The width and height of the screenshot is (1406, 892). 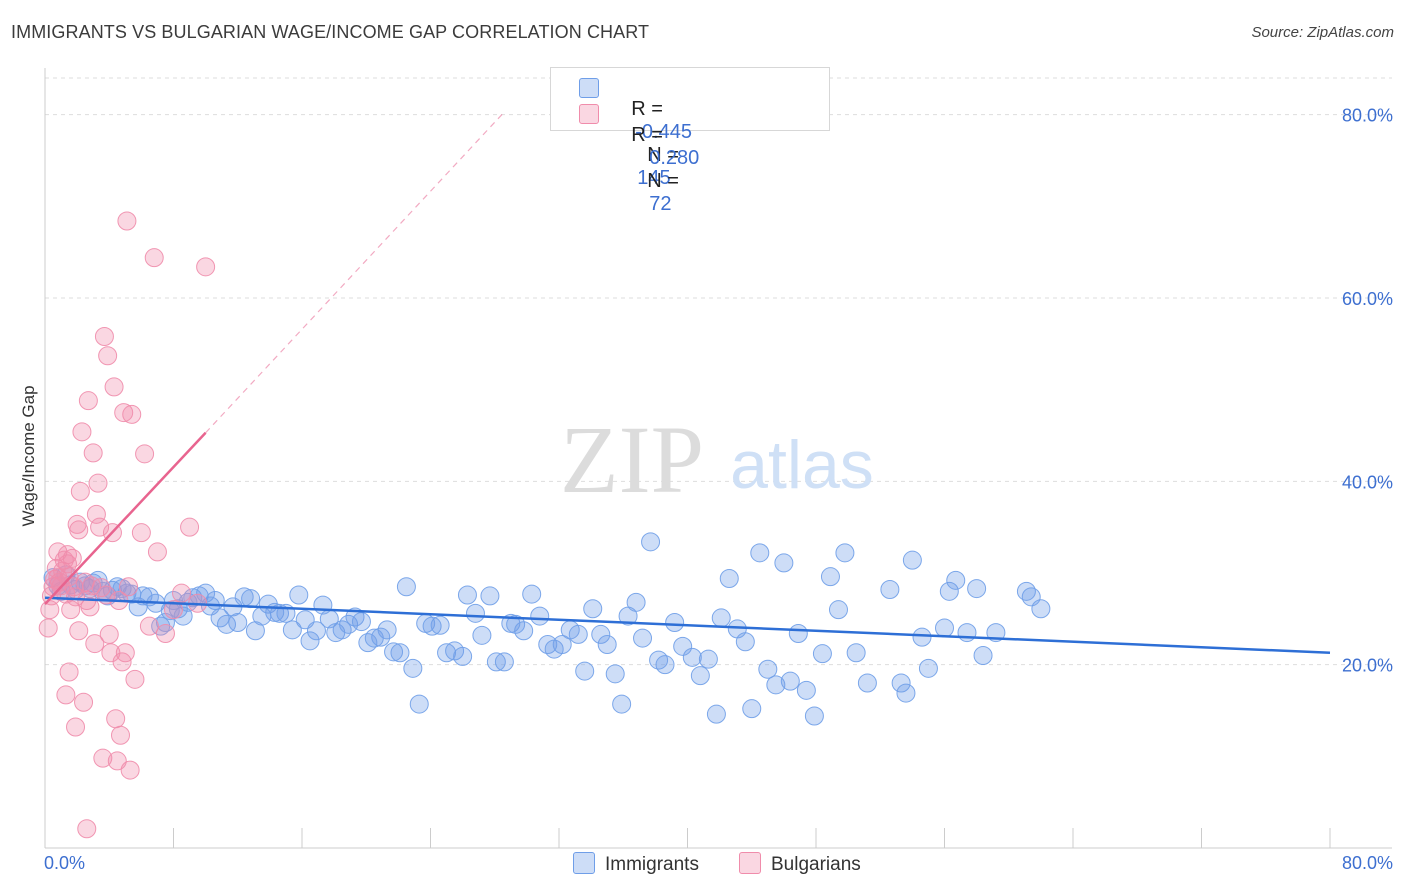 I want to click on y-tick-label: 40.0%, so click(x=1367, y=482).